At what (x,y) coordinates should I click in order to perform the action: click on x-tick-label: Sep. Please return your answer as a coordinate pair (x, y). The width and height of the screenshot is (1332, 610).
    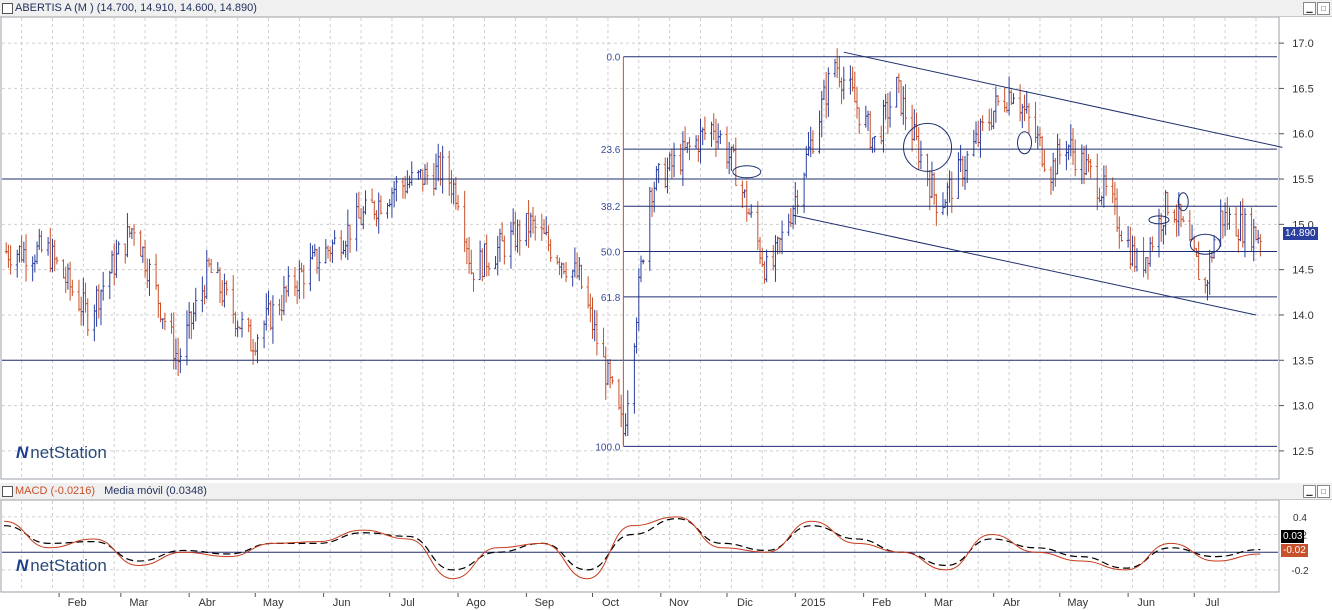
    Looking at the image, I should click on (545, 603).